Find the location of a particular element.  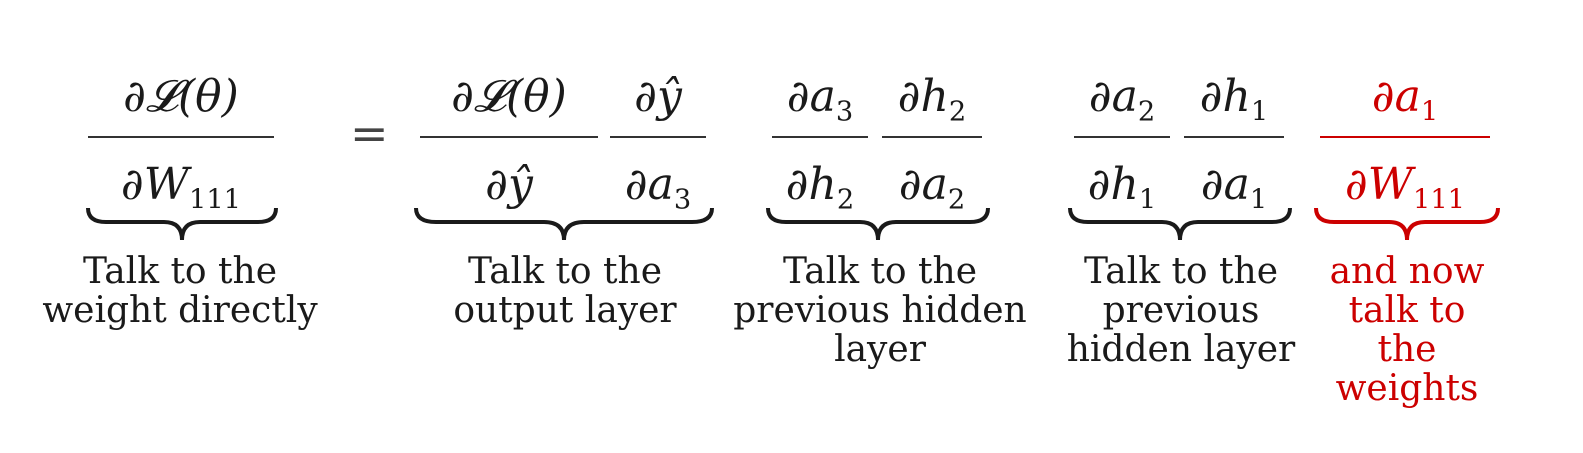

term-fraction: ∂𝓛(θ) ∂ŷ is located at coordinates (509, 105).